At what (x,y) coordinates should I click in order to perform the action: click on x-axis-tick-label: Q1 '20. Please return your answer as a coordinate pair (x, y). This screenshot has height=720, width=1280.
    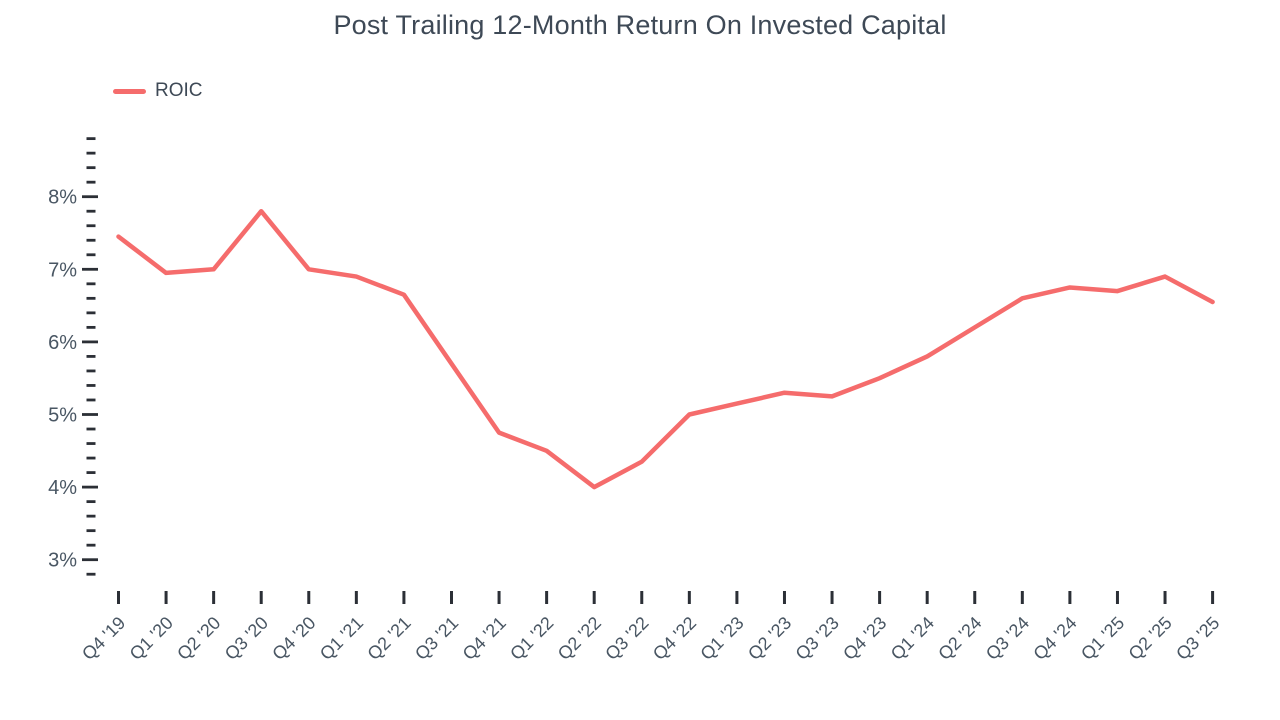
    Looking at the image, I should click on (151, 638).